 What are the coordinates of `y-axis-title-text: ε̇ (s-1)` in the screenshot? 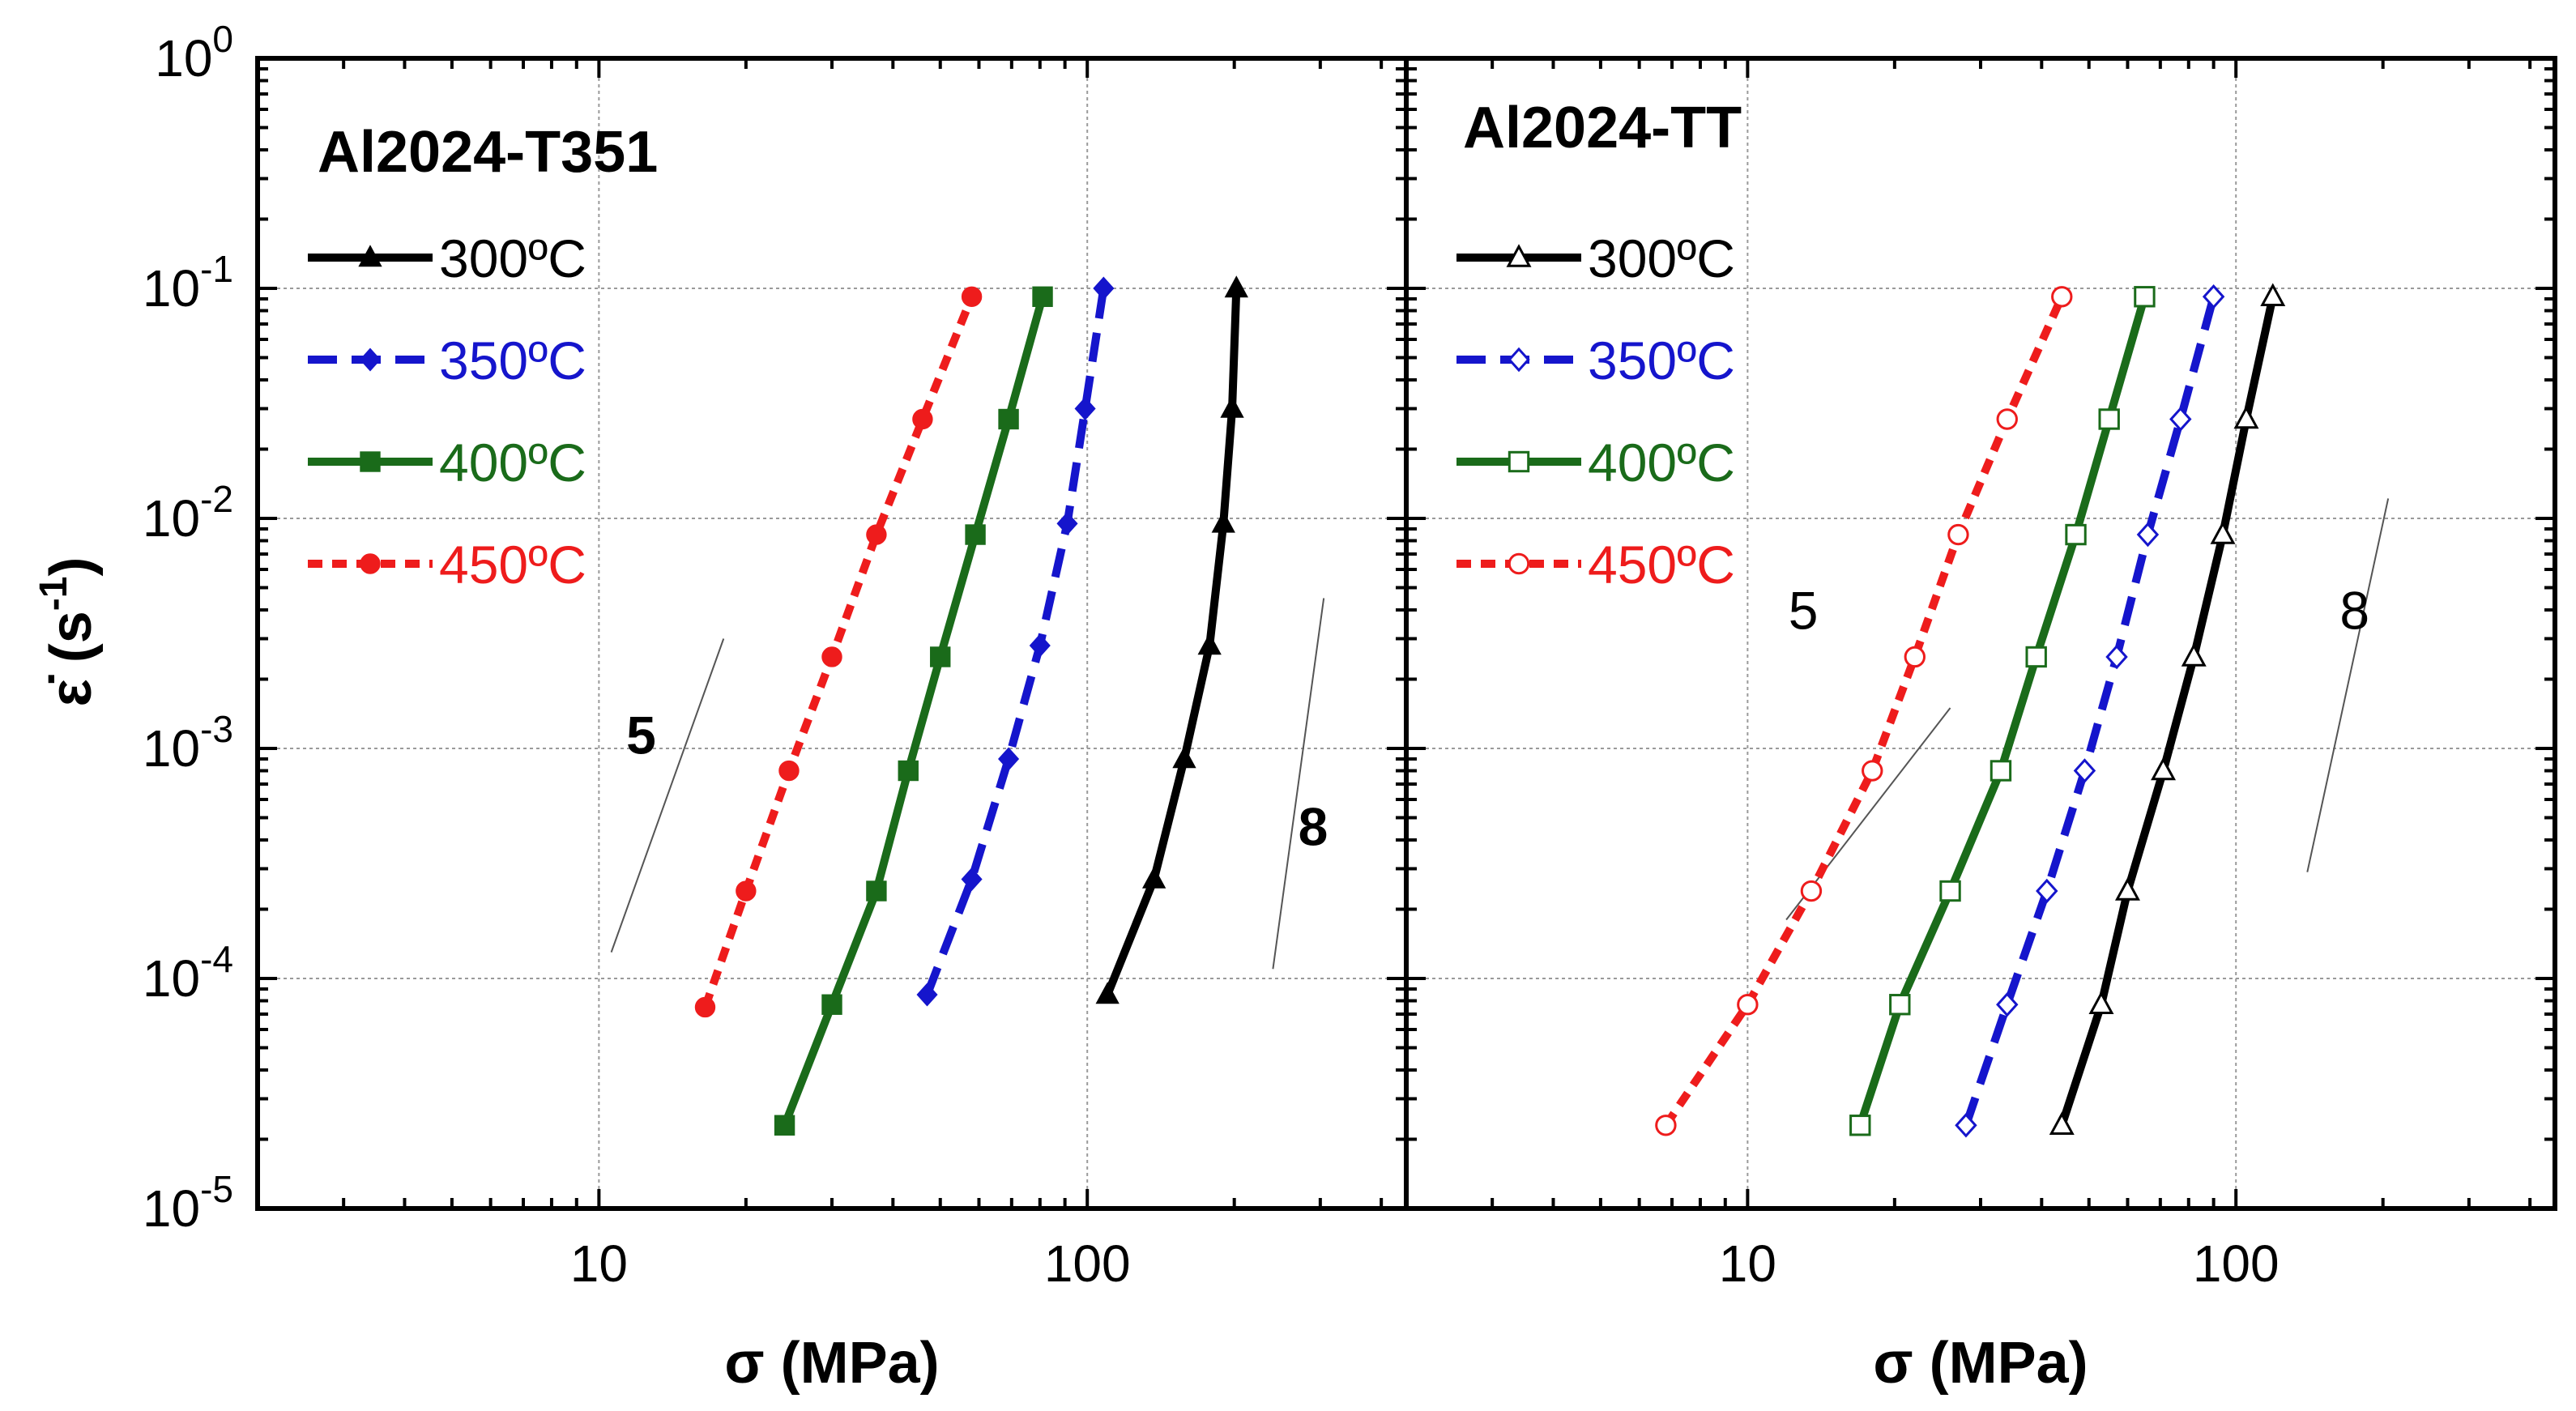 It's located at (68, 632).